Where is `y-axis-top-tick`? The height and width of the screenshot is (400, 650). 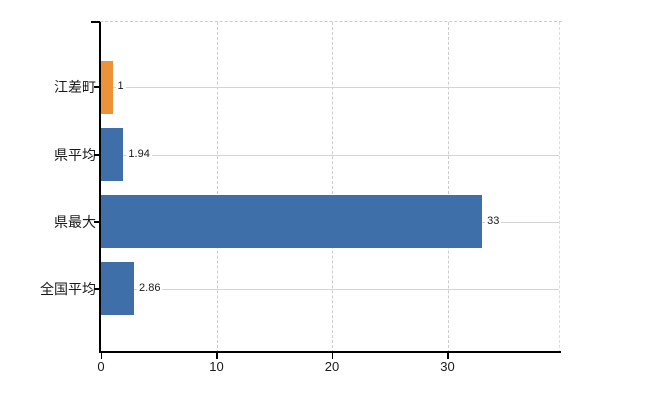
y-axis-top-tick is located at coordinates (95, 22).